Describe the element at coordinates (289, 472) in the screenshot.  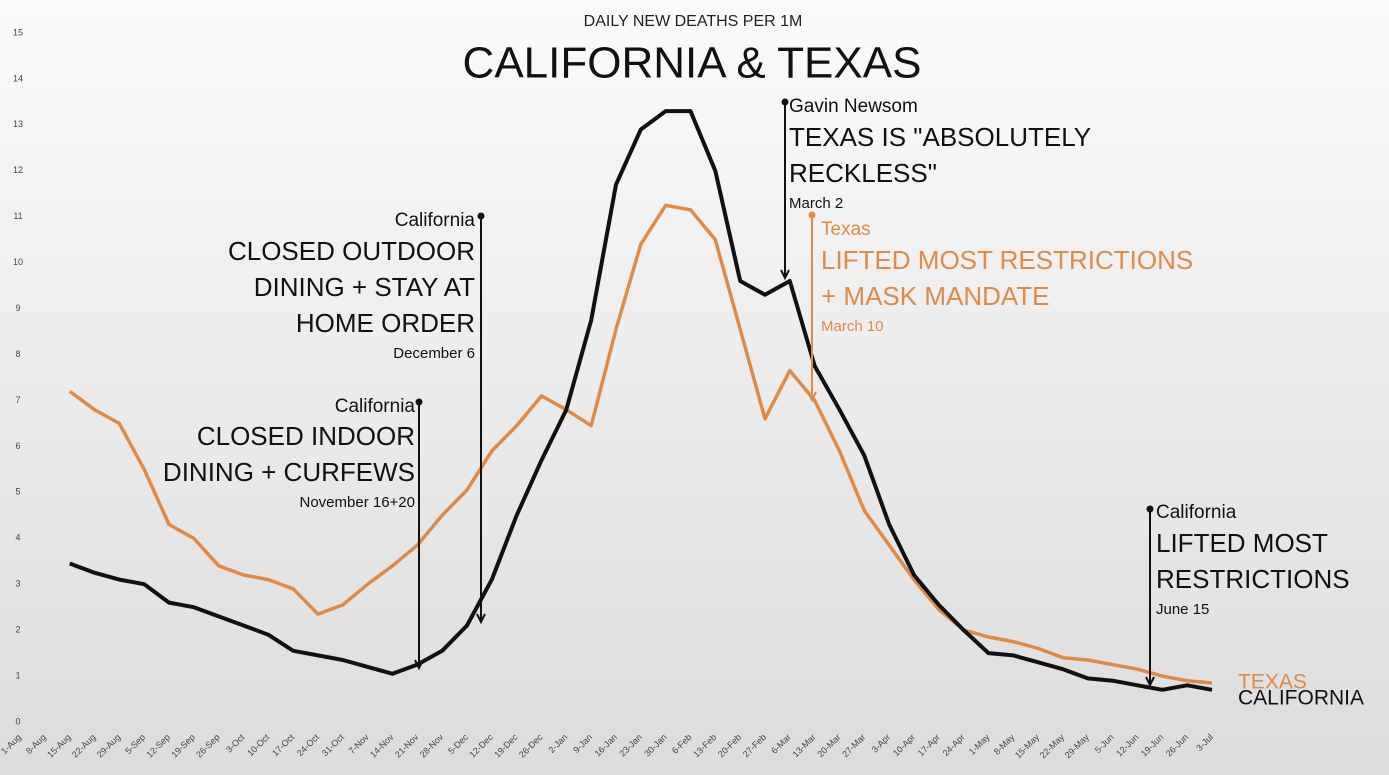
I see `annotation-headline: DINING + CURFEWS` at that location.